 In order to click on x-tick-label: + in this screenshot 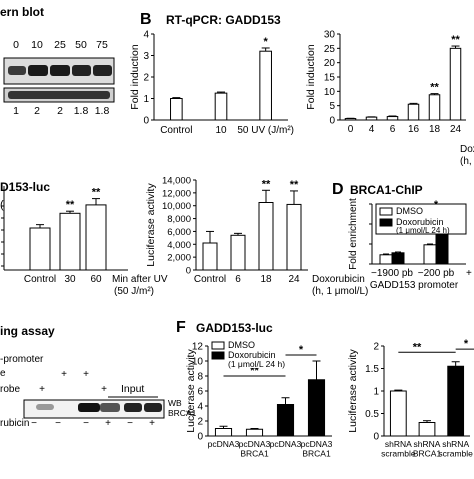, I will do `click(469, 273)`.